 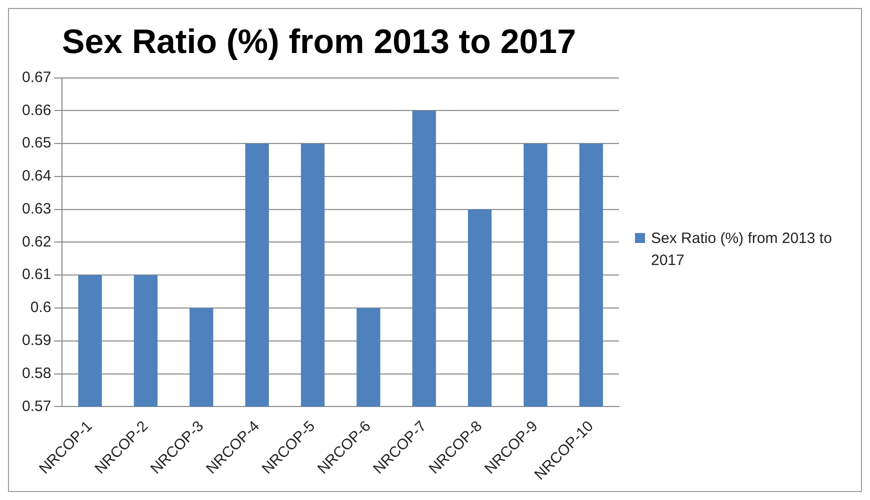 What do you see at coordinates (37, 373) in the screenshot?
I see `y-tick-label: 0.58` at bounding box center [37, 373].